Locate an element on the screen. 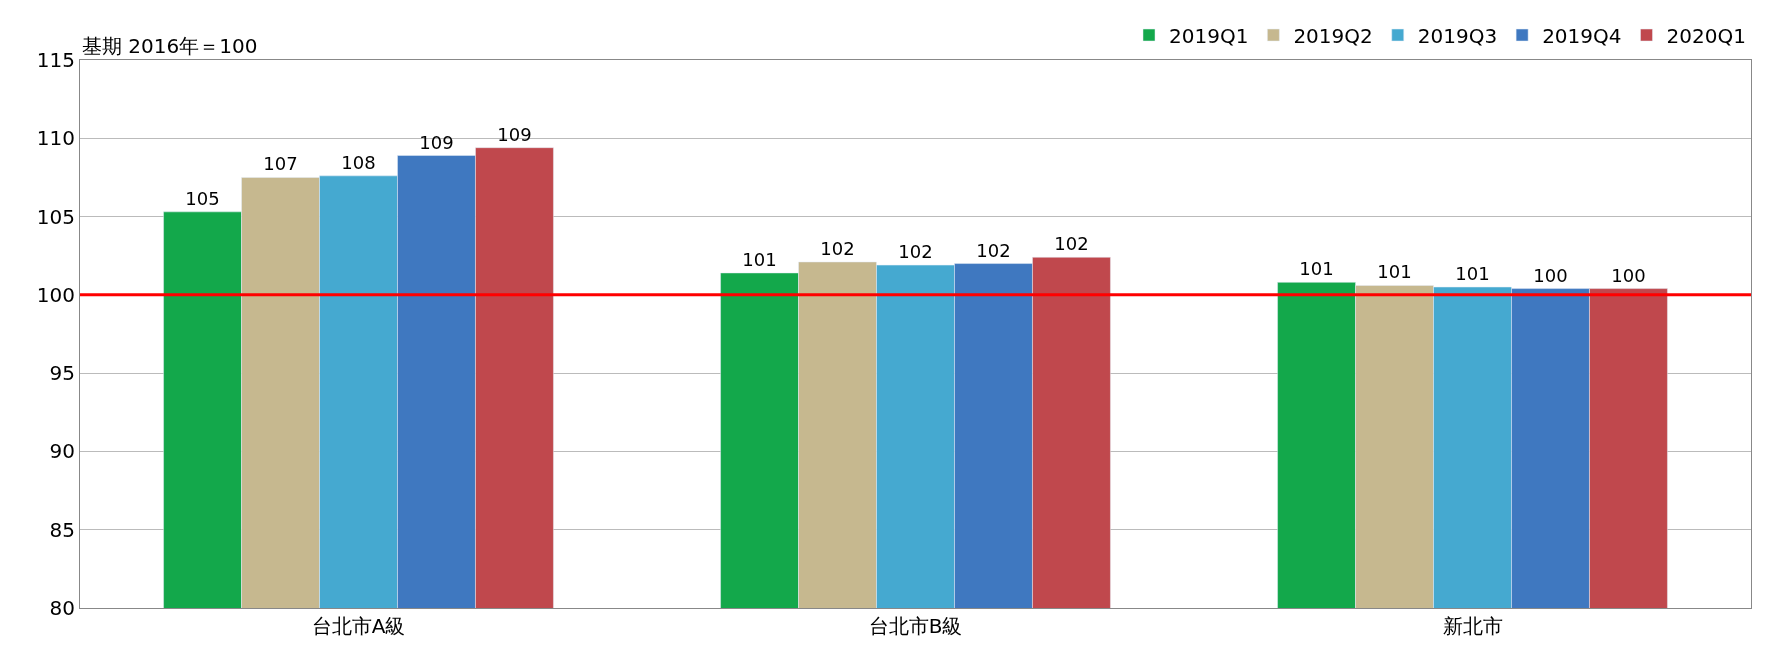 This screenshot has height=668, width=1781. legend-label: 2019Q2 is located at coordinates (1333, 35).